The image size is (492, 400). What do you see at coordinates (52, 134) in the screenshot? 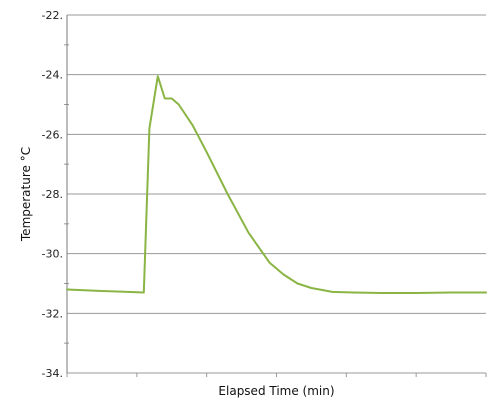
I see `y-tick-label: -26.` at bounding box center [52, 134].